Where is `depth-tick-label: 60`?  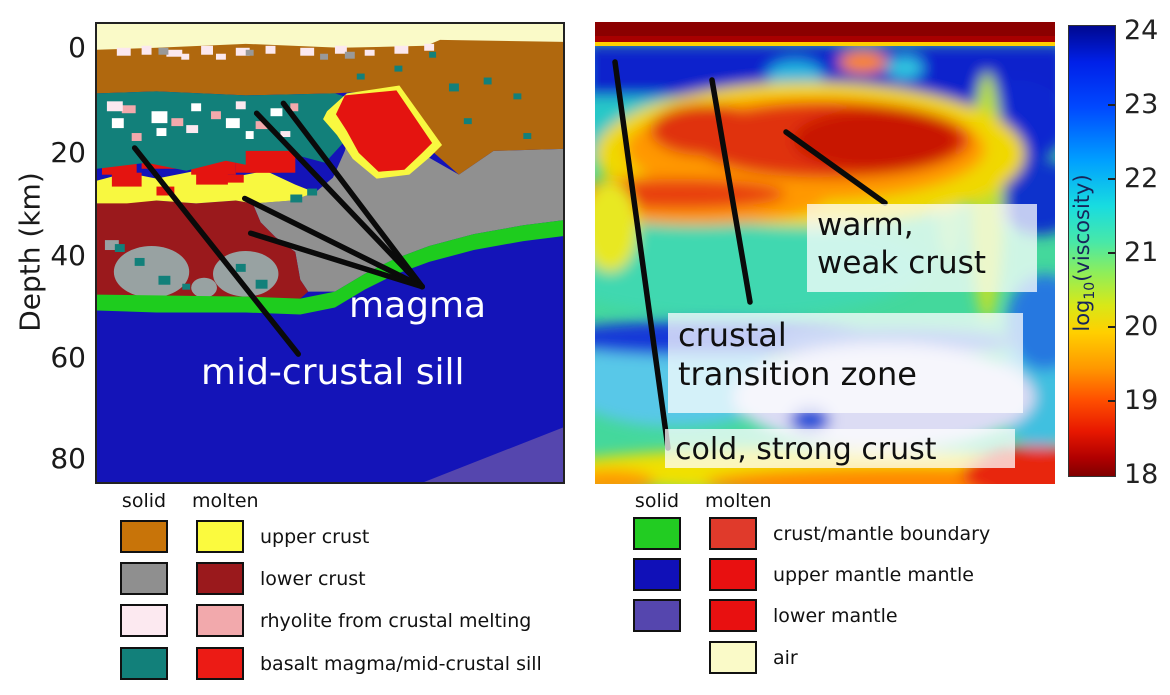
depth-tick-label: 60 is located at coordinates (68, 357).